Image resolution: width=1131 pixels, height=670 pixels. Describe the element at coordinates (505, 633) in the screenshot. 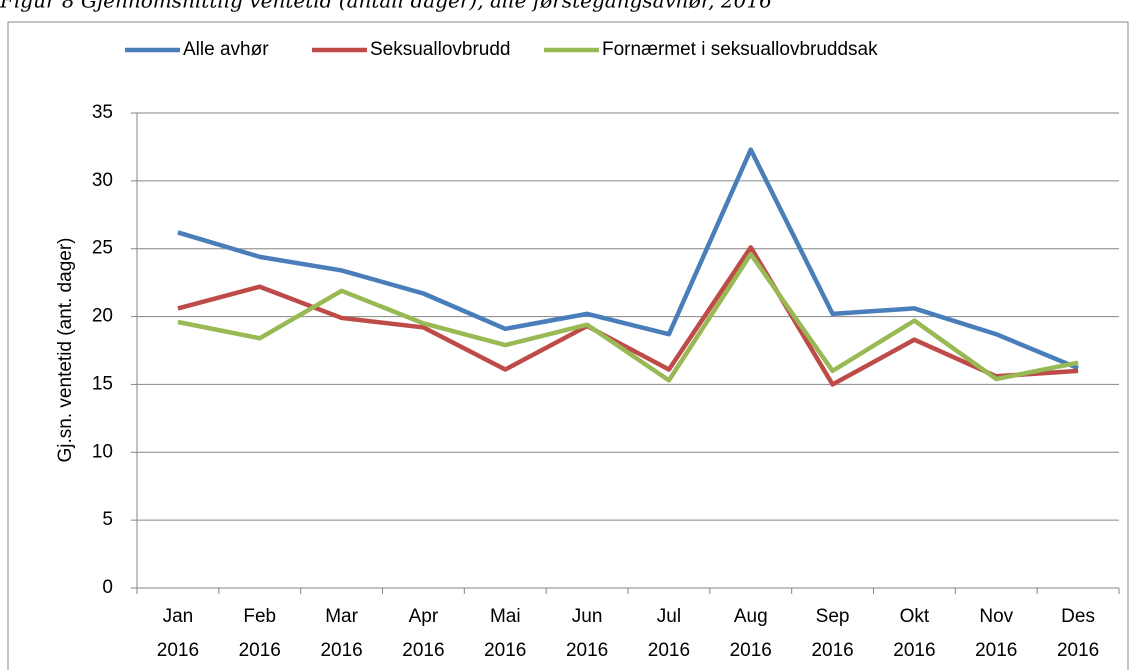

I see `x-tick-label: Mai 2016` at that location.